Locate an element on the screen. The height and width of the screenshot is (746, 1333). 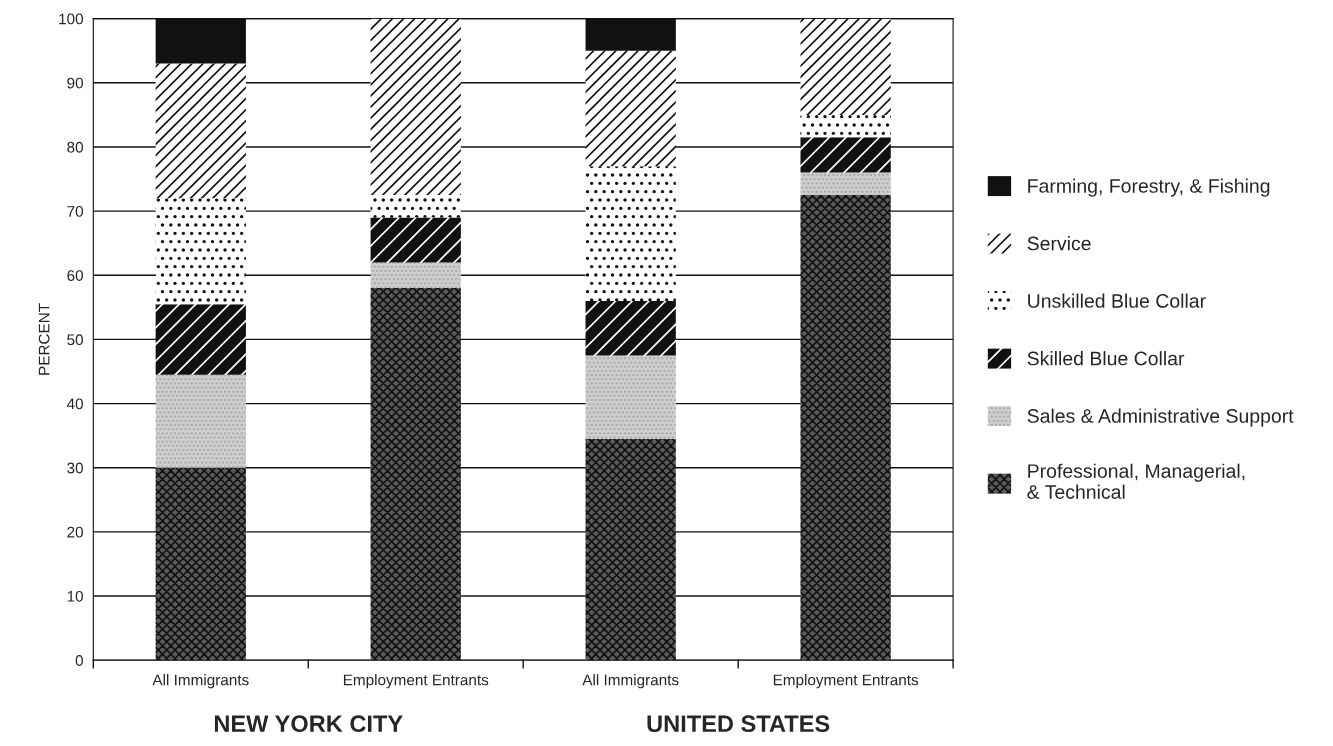
legend-label: Sales & Administrative Support is located at coordinates (1160, 417).